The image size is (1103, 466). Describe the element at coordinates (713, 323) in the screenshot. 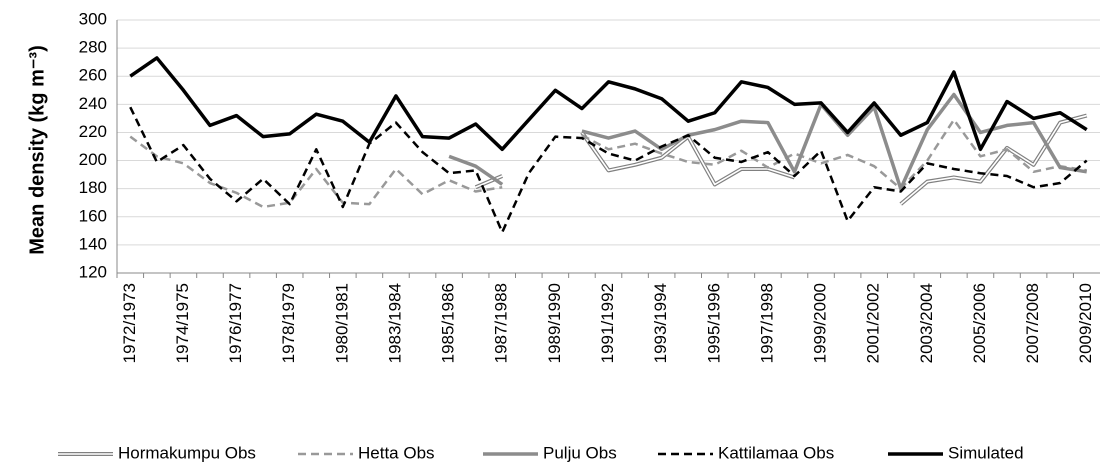

I see `x-tick-label: 1995/1996` at that location.